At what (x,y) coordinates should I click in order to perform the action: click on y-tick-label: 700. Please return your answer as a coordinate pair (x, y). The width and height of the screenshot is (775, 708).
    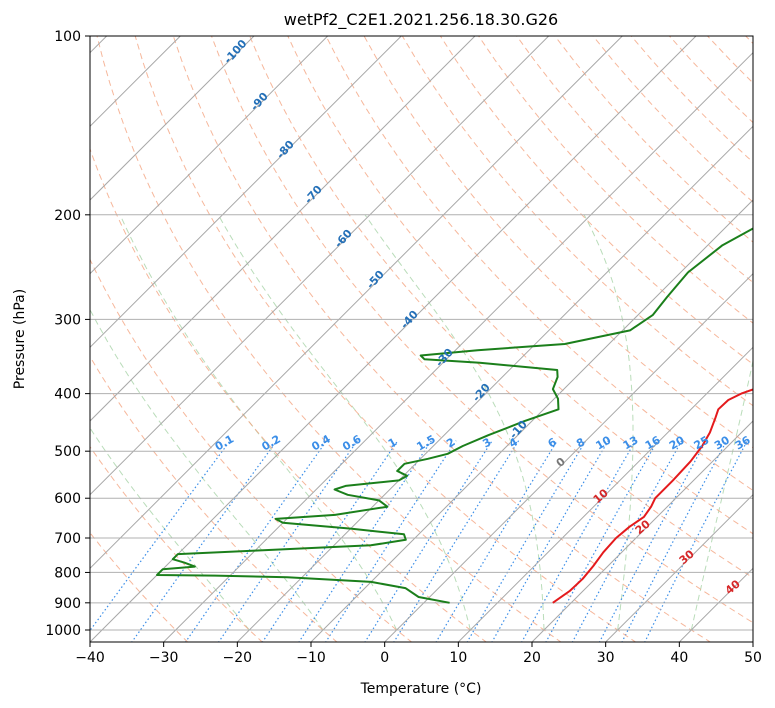
    Looking at the image, I should click on (67, 539).